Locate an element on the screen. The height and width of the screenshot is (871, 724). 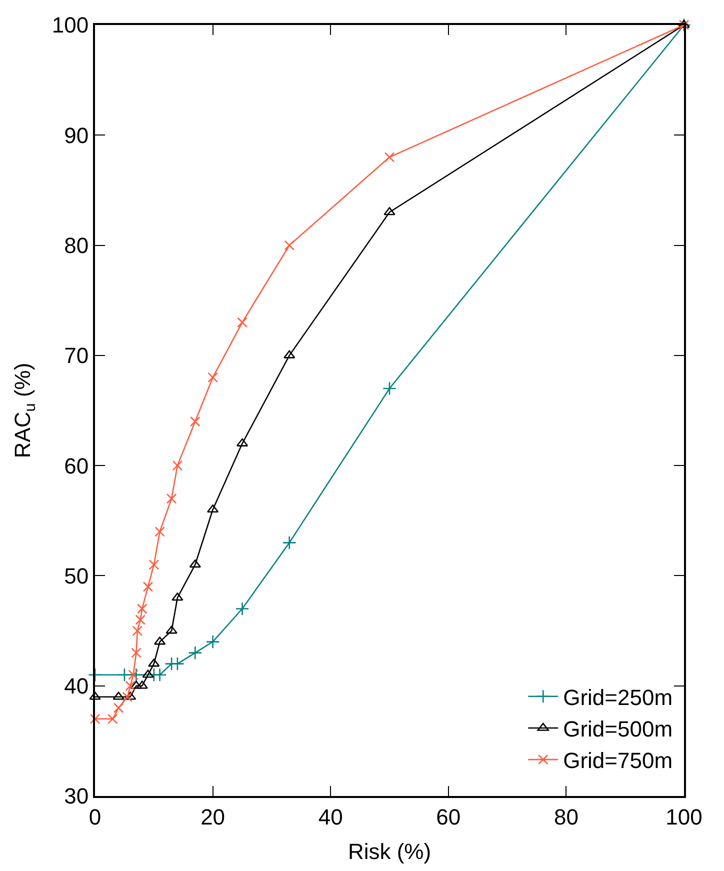
y-tick-label: 100 is located at coordinates (70, 25).